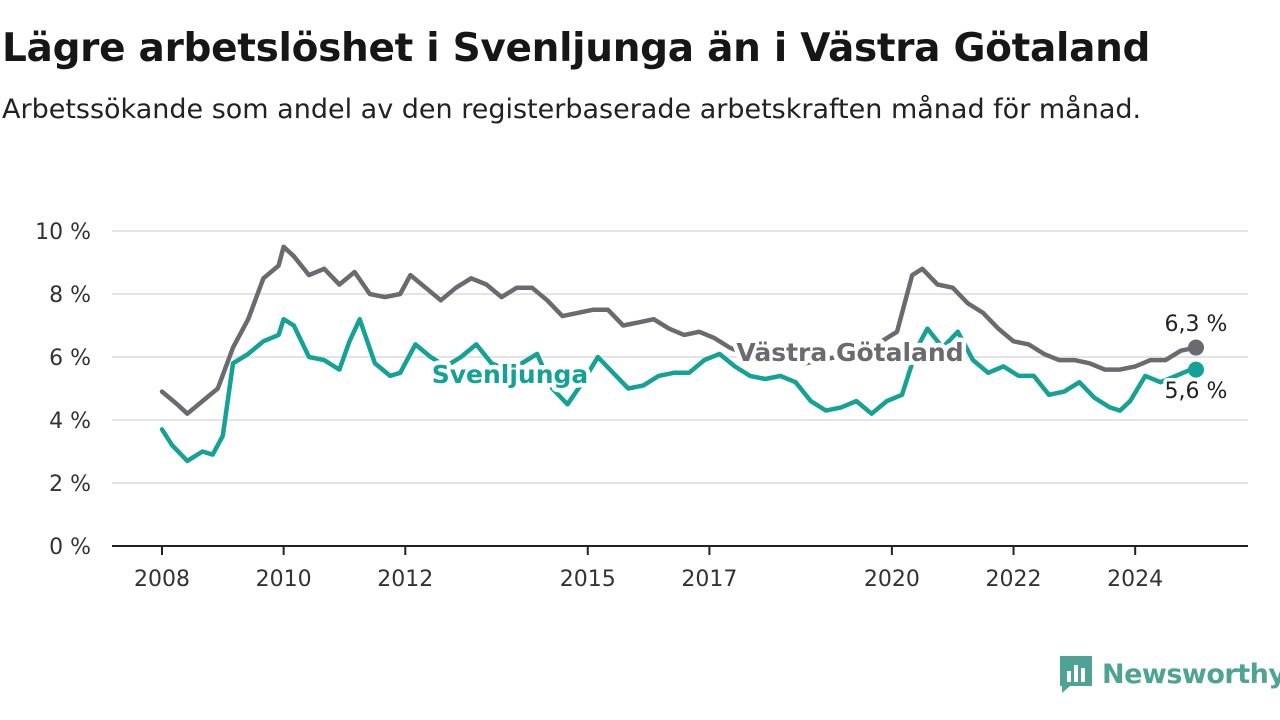 This screenshot has height=720, width=1280. What do you see at coordinates (63, 232) in the screenshot?
I see `y-tick-label: 10 %` at bounding box center [63, 232].